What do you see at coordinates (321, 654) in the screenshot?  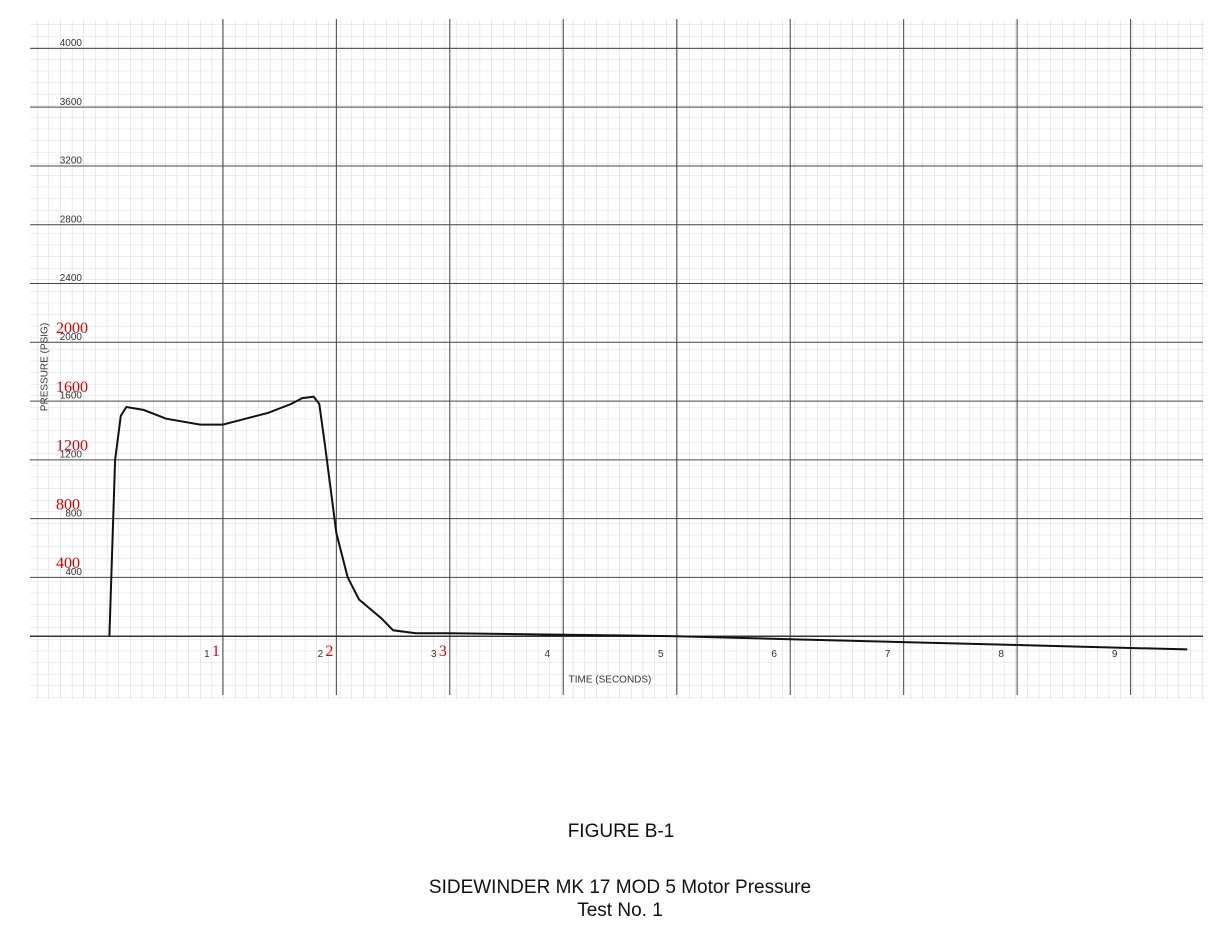 I see `x-tick-label: 2` at bounding box center [321, 654].